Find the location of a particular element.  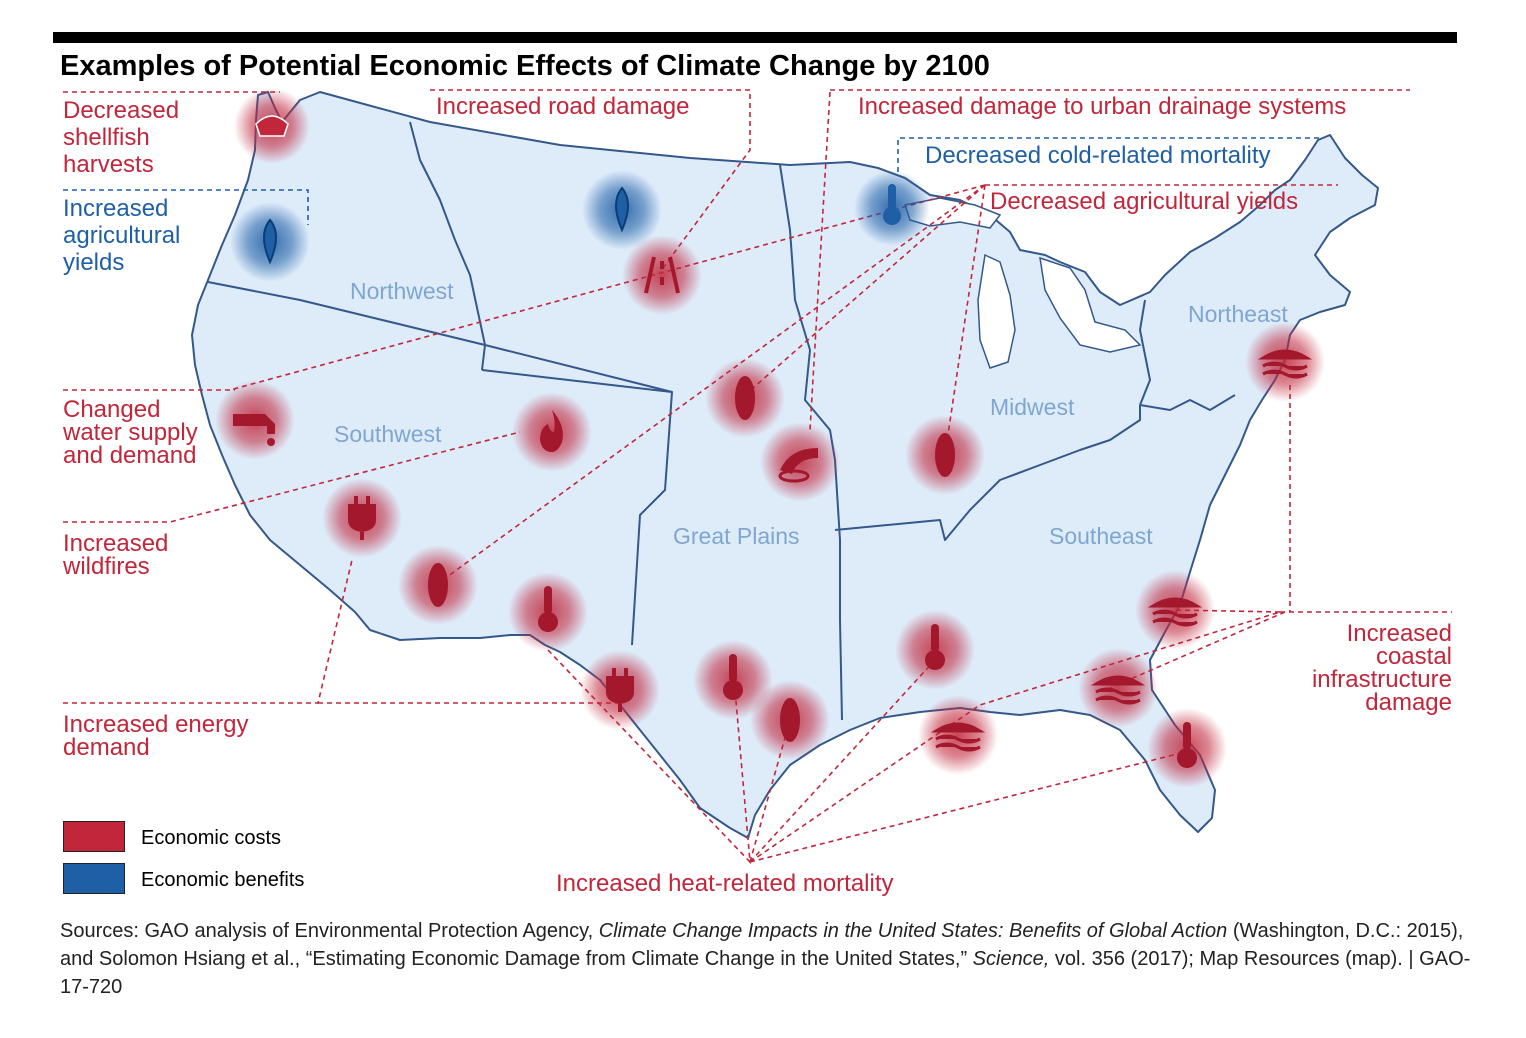

legend-label-benefit: Economic benefits is located at coordinates (223, 880).